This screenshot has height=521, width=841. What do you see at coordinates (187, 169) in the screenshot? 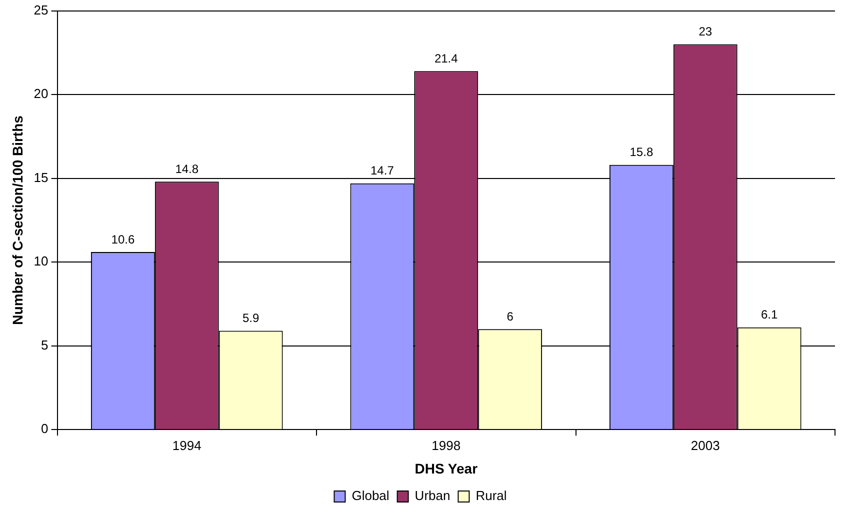
I see `data-label: 14.8` at bounding box center [187, 169].